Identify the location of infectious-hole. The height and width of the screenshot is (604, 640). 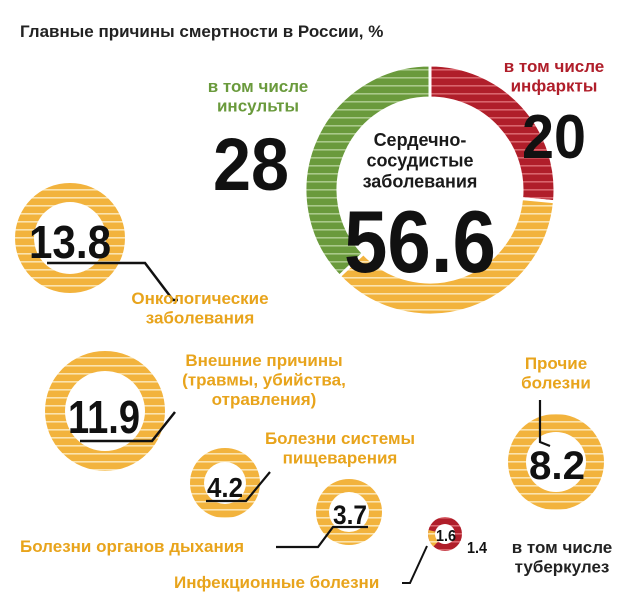
(445, 534).